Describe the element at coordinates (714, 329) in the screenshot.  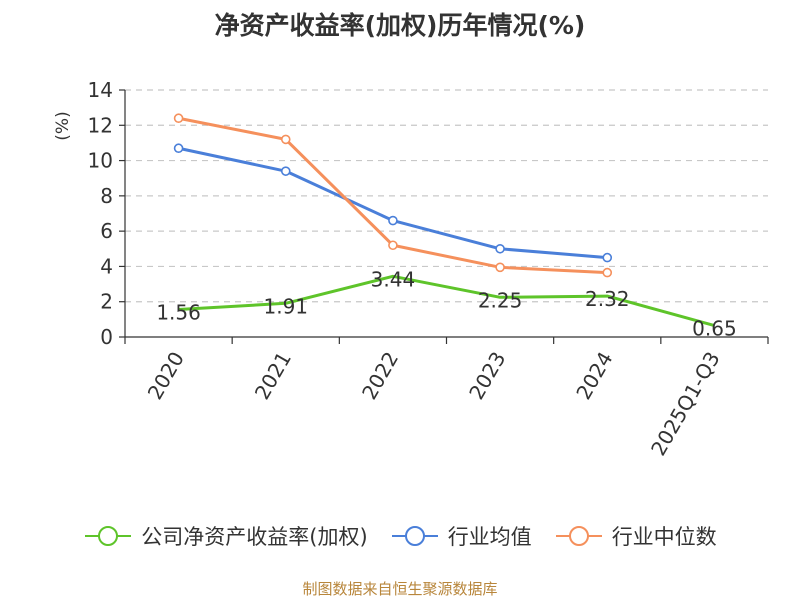
I see `data-label: 0.65` at that location.